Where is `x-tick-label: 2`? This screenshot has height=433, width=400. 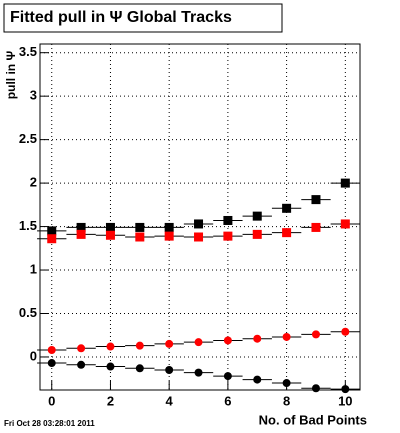
x-tick-label: 2 is located at coordinates (110, 400).